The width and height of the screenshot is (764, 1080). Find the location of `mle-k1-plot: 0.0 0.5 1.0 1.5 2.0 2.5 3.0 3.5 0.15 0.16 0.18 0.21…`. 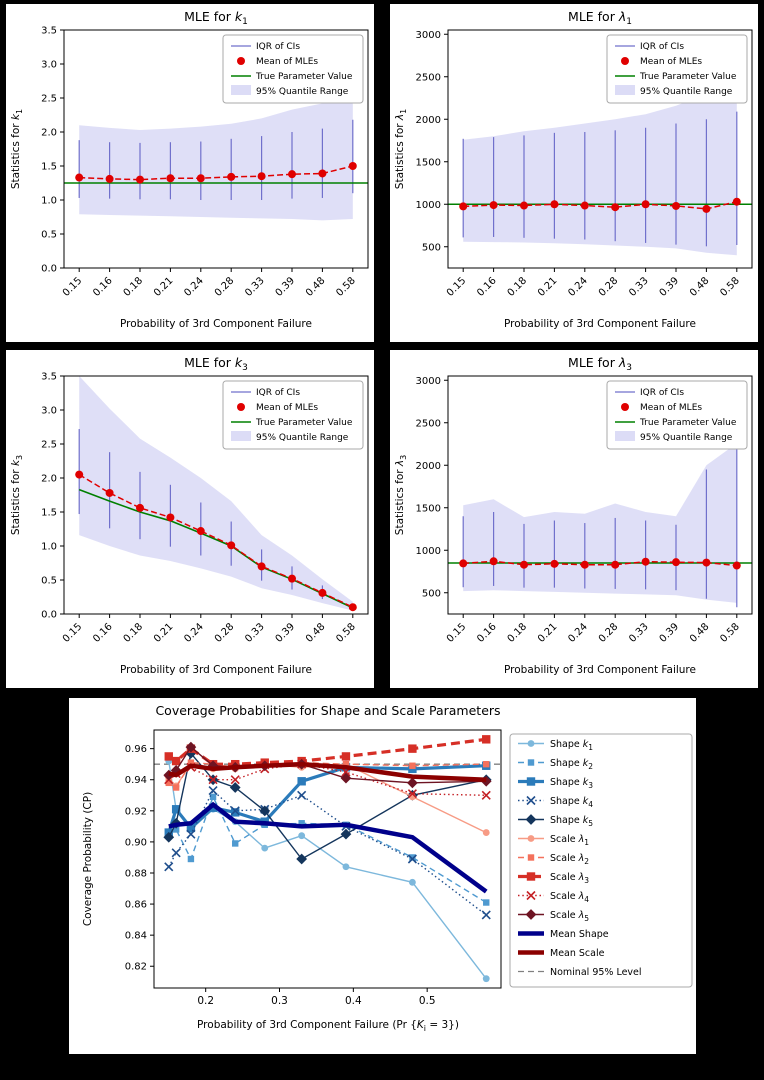

mle-k1-plot: 0.0 0.5 1.0 1.5 2.0 2.5 3.0 3.5 0.15 0.16 0.18 0.21… is located at coordinates (189, 169).